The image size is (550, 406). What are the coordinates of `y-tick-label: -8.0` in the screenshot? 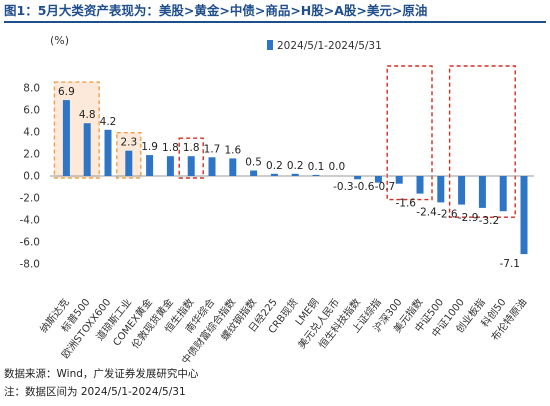 It's located at (30, 265).